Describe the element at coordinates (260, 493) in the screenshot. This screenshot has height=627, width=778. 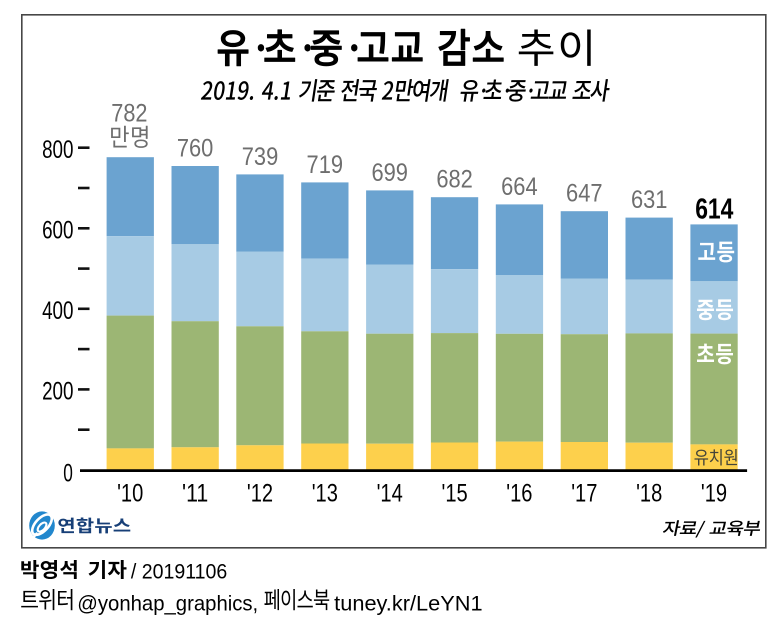
I see `svg-text: '12` at that location.